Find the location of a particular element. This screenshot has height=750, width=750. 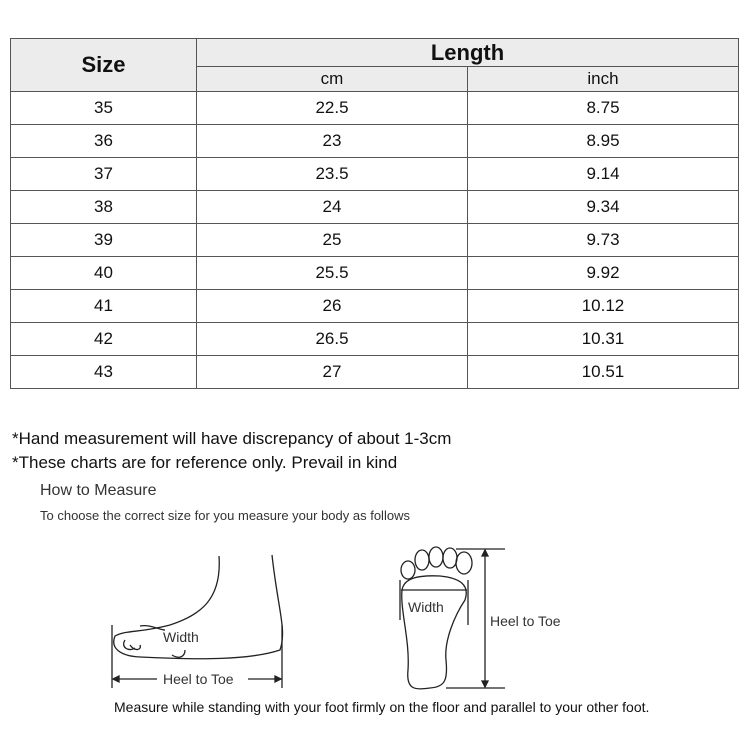

cell-cm: 22.5 is located at coordinates (332, 108).